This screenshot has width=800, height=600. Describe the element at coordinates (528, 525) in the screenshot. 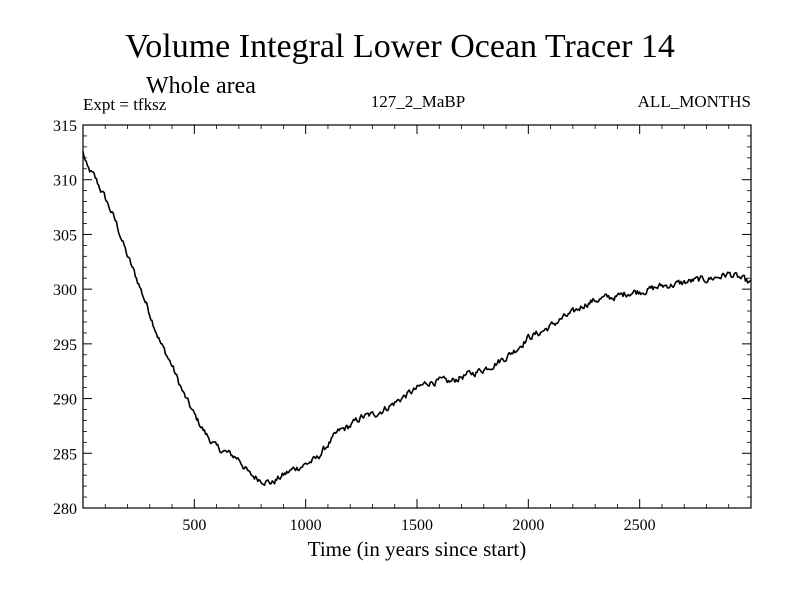

I see `x-tick-label: 2000` at that location.